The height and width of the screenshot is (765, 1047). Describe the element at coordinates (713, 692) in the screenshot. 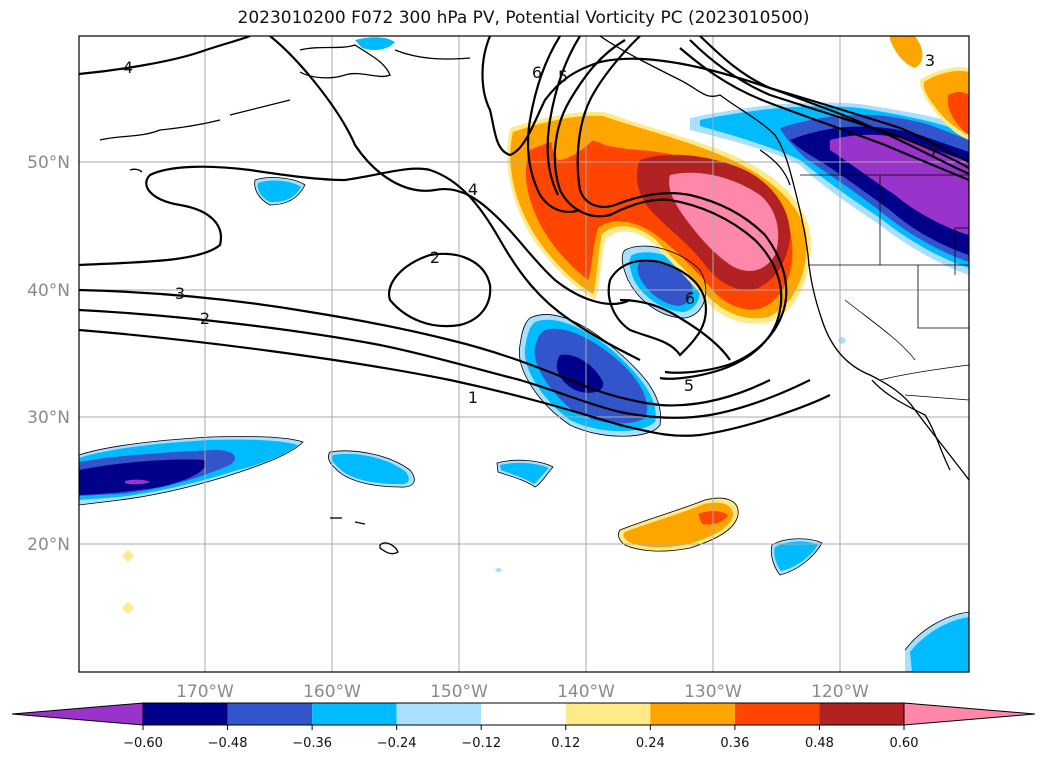

I see `lon-tick-label: 130°W` at that location.